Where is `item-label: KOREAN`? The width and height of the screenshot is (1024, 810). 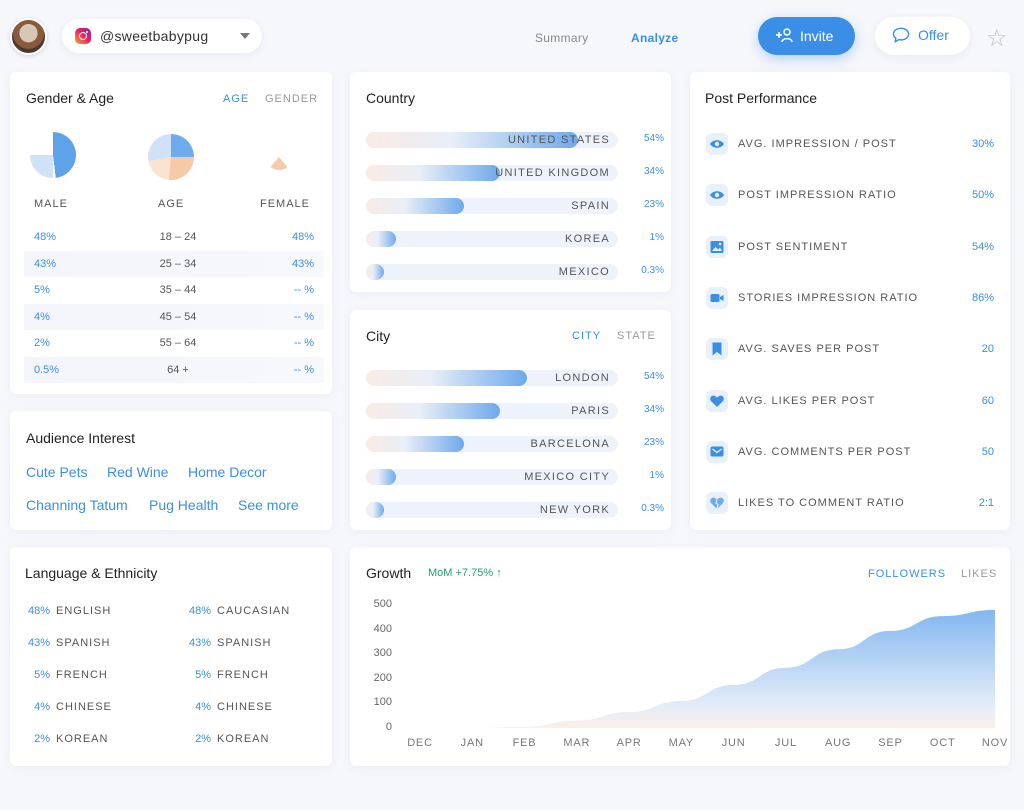 item-label: KOREAN is located at coordinates (243, 739).